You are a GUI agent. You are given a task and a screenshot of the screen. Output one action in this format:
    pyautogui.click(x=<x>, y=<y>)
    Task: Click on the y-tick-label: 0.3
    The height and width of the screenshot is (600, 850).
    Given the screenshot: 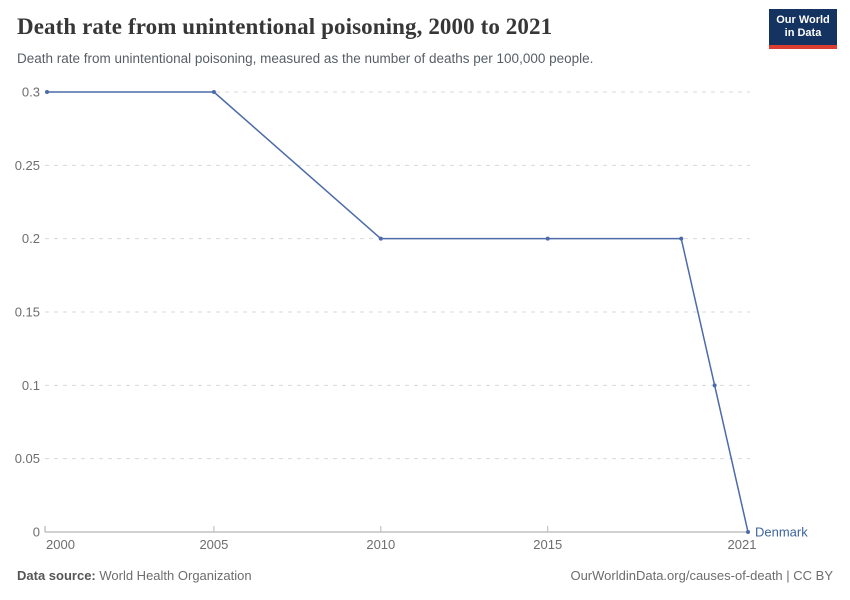 What is the action you would take?
    pyautogui.click(x=31, y=92)
    